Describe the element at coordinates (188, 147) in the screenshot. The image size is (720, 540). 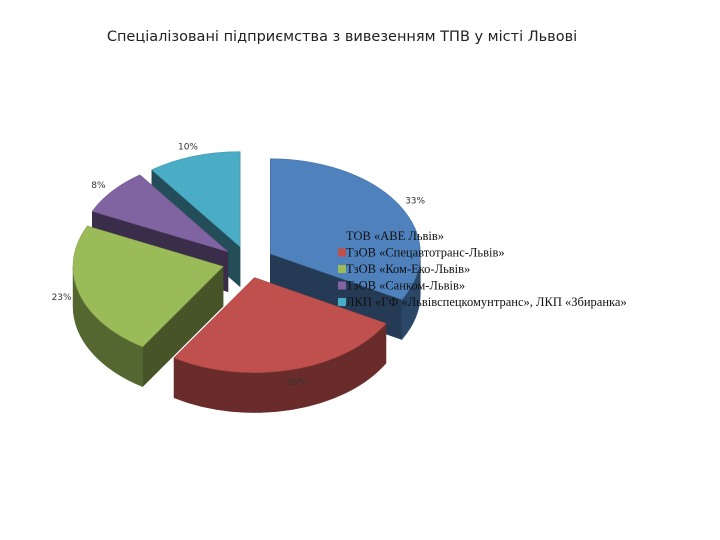
I see `data-label-5: 10%` at that location.